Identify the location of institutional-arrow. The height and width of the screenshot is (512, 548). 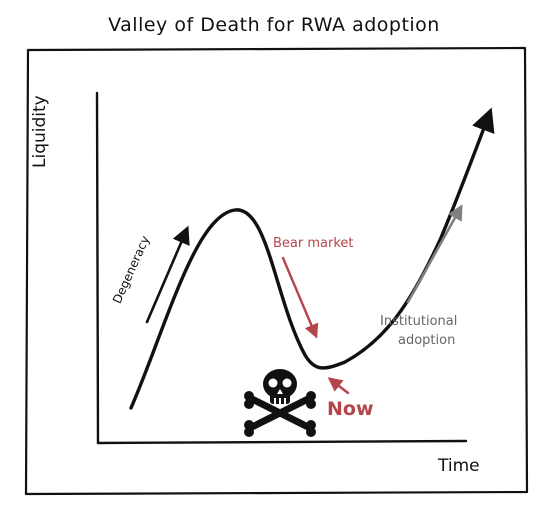
(434, 254).